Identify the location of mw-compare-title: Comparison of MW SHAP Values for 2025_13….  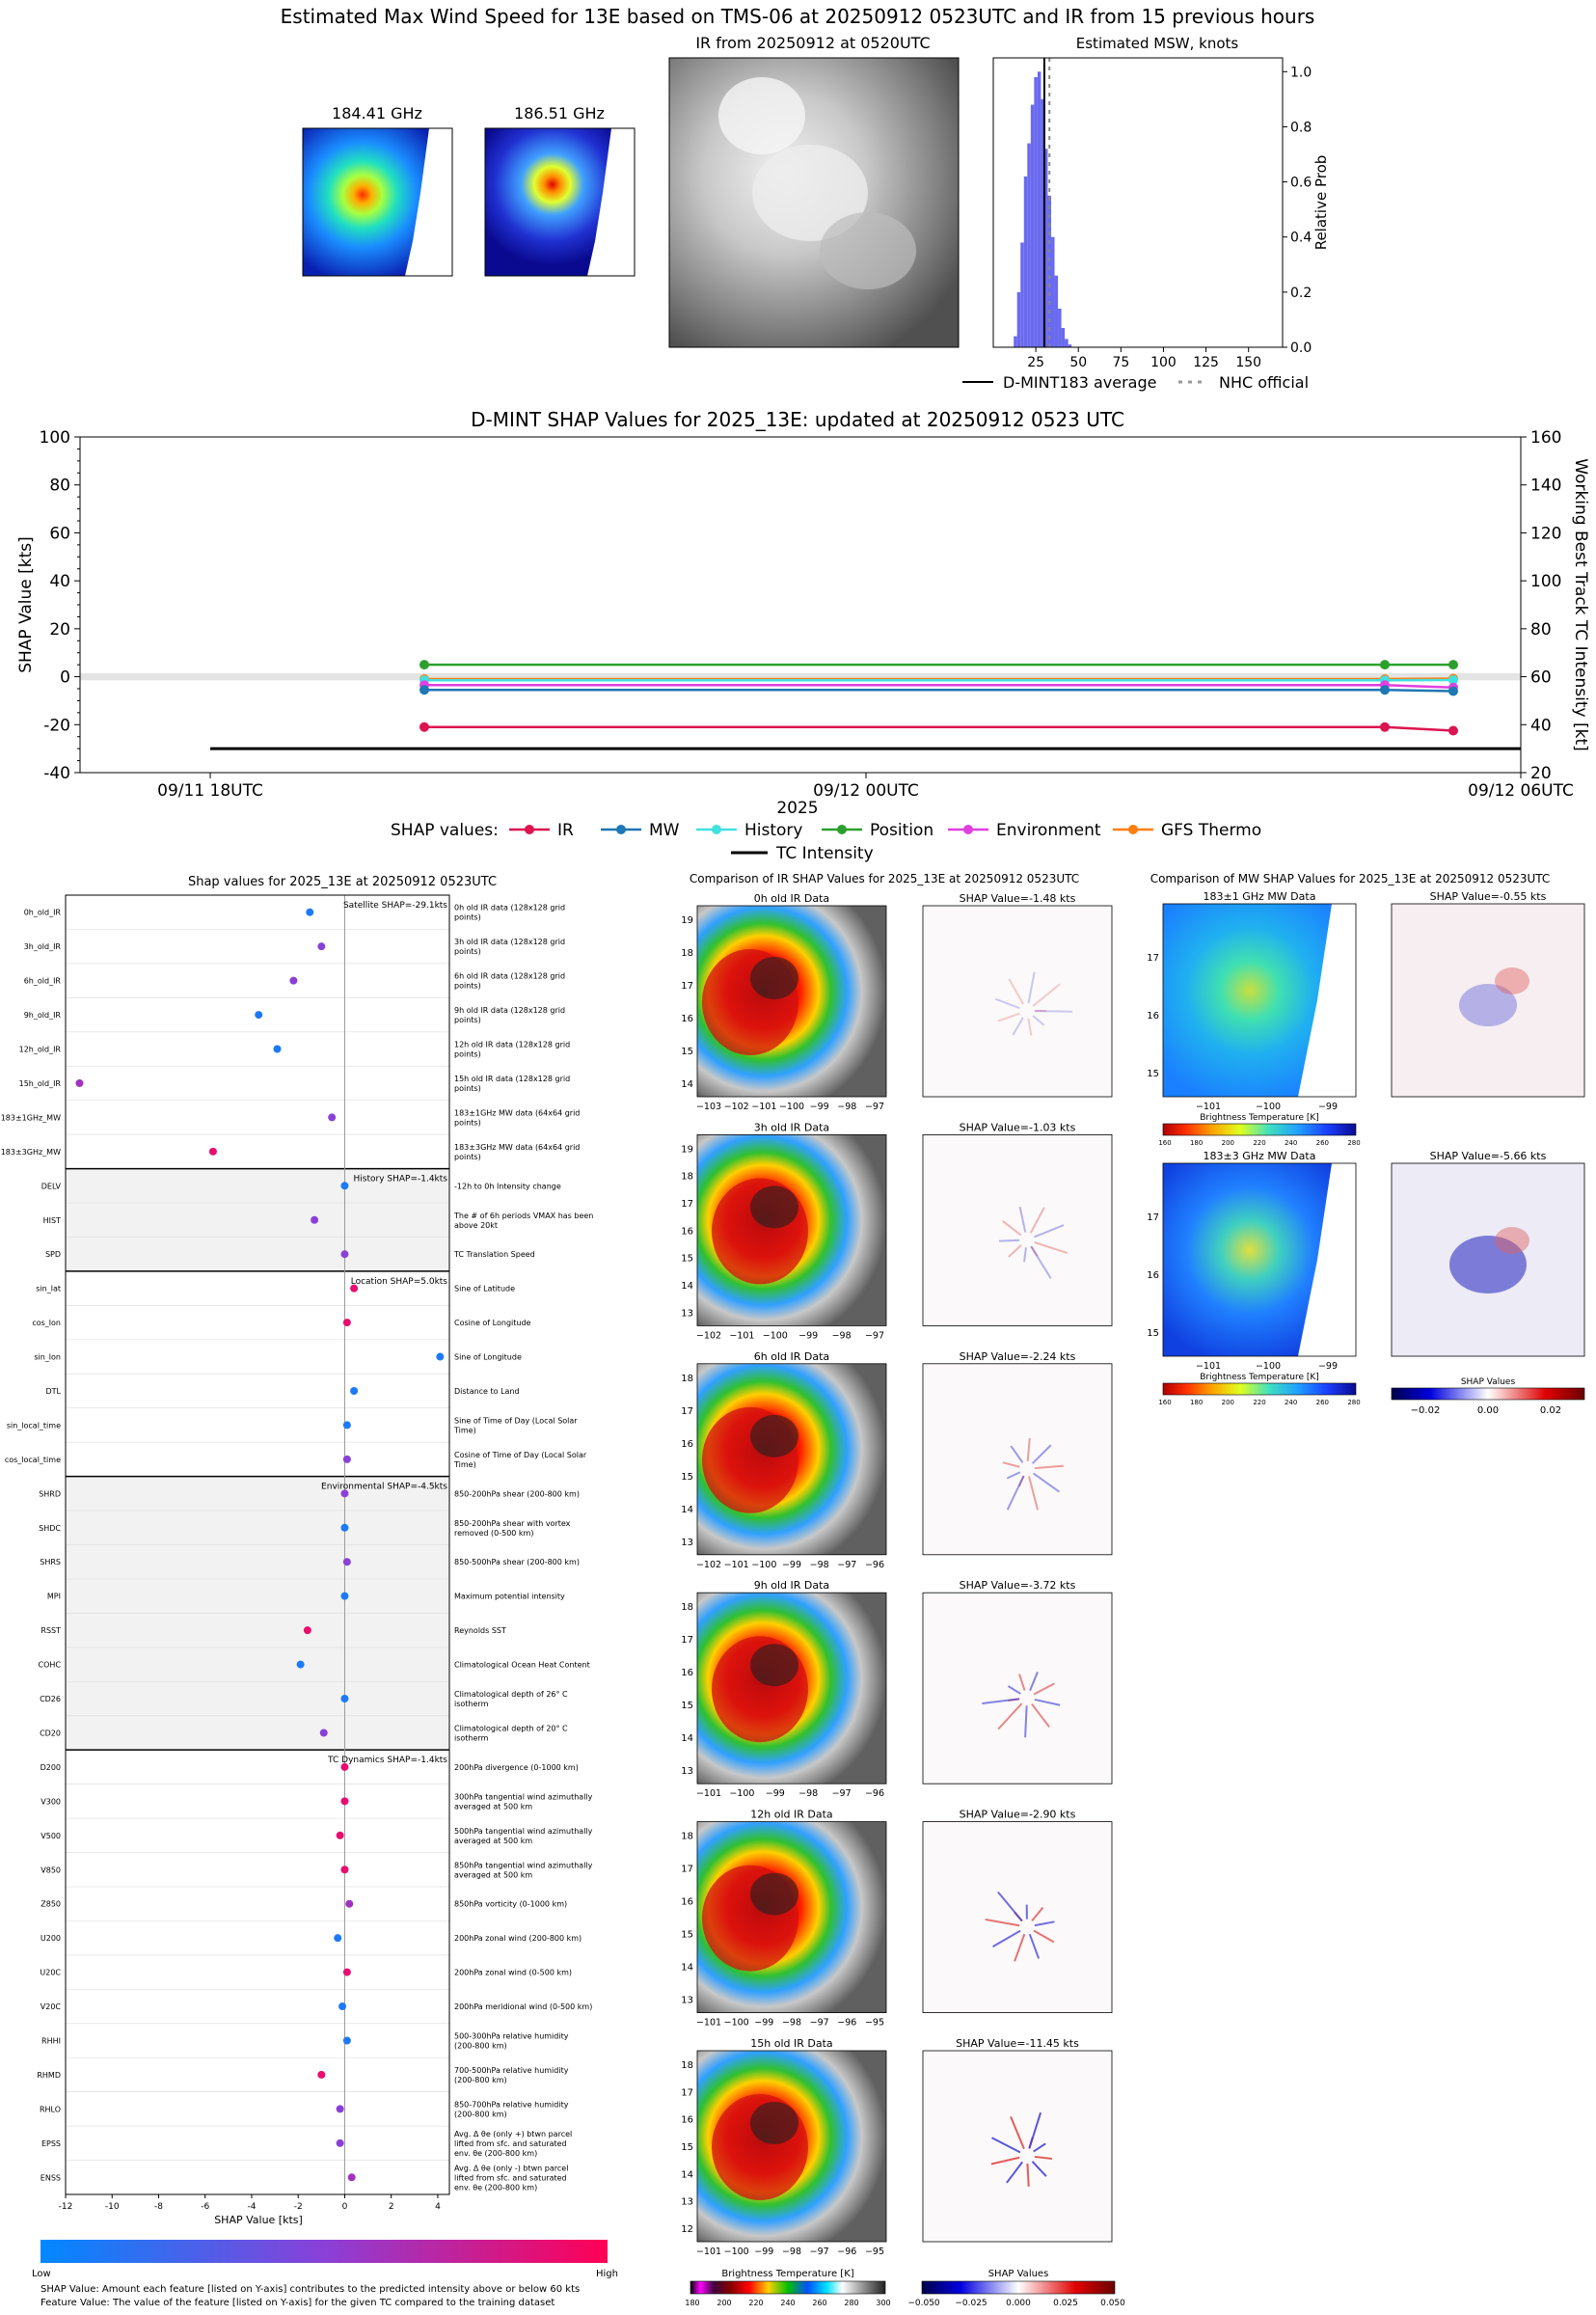
(1351, 879).